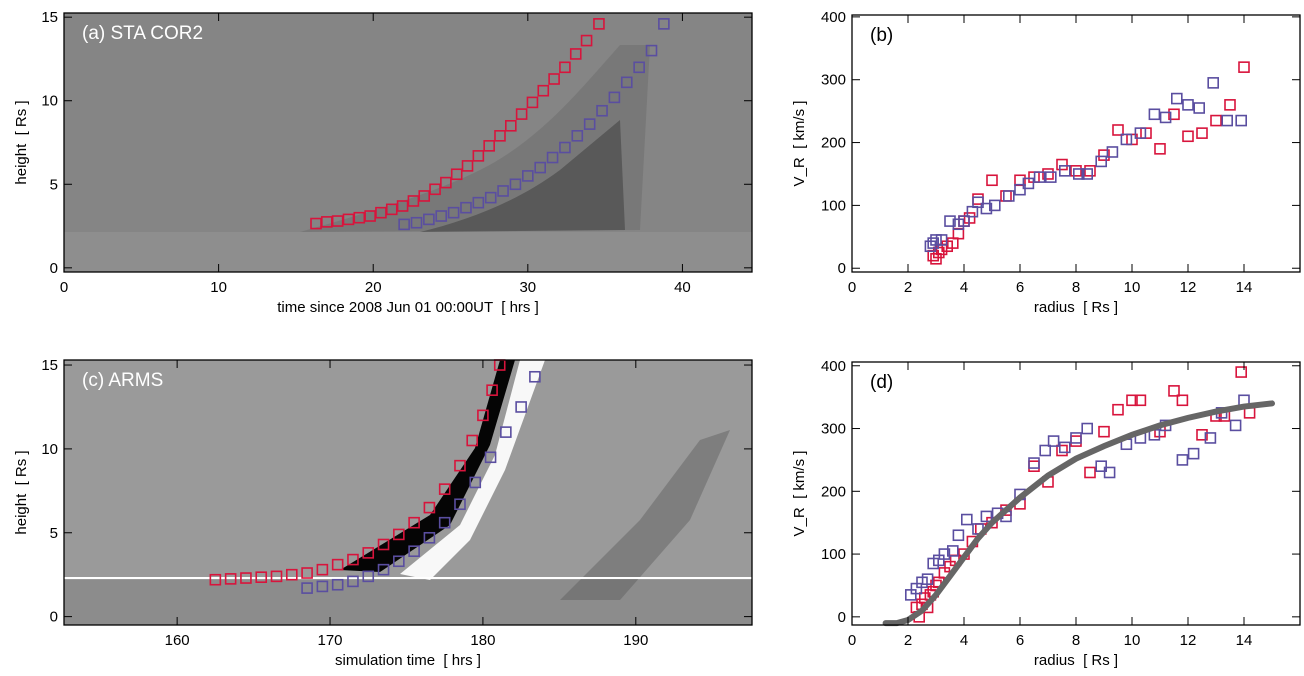 Image resolution: width=1304 pixels, height=676 pixels. What do you see at coordinates (408, 252) in the screenshot?
I see `occulter` at bounding box center [408, 252].